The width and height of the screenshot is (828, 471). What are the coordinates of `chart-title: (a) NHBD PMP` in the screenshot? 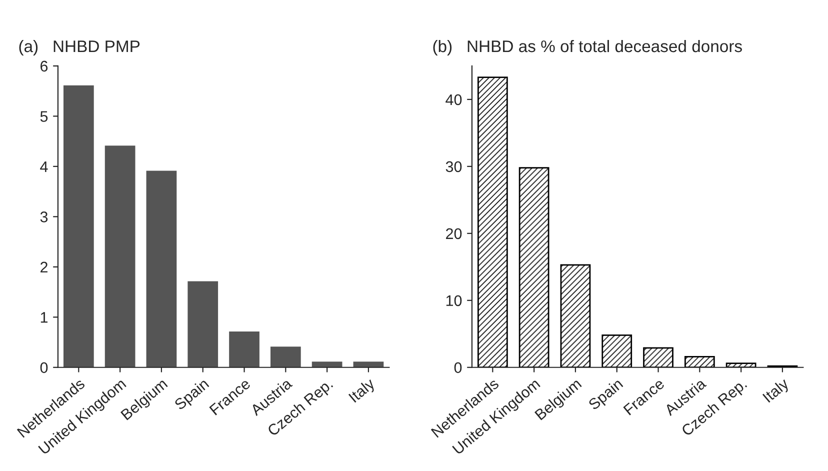 It's located at (79, 48).